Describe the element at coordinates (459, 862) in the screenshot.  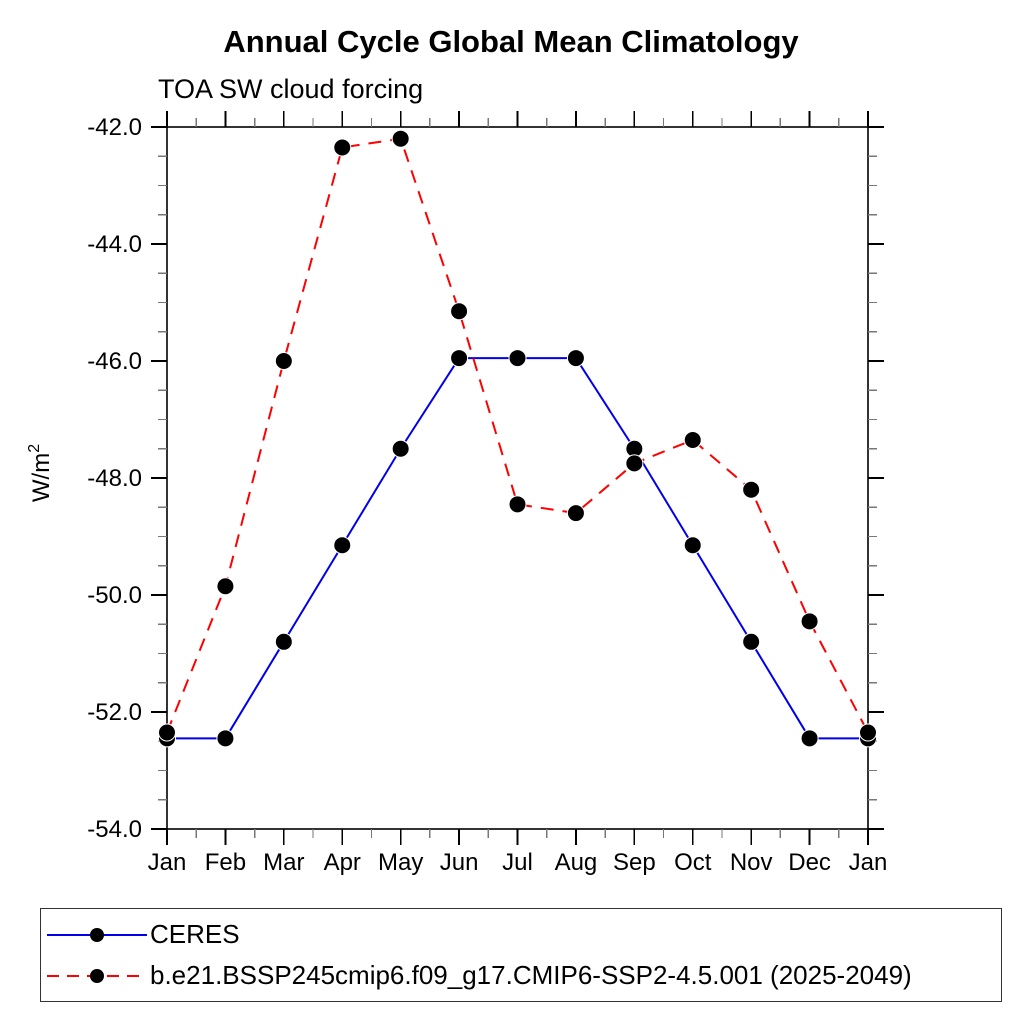
I see `x-axis-month-label: Jun` at that location.